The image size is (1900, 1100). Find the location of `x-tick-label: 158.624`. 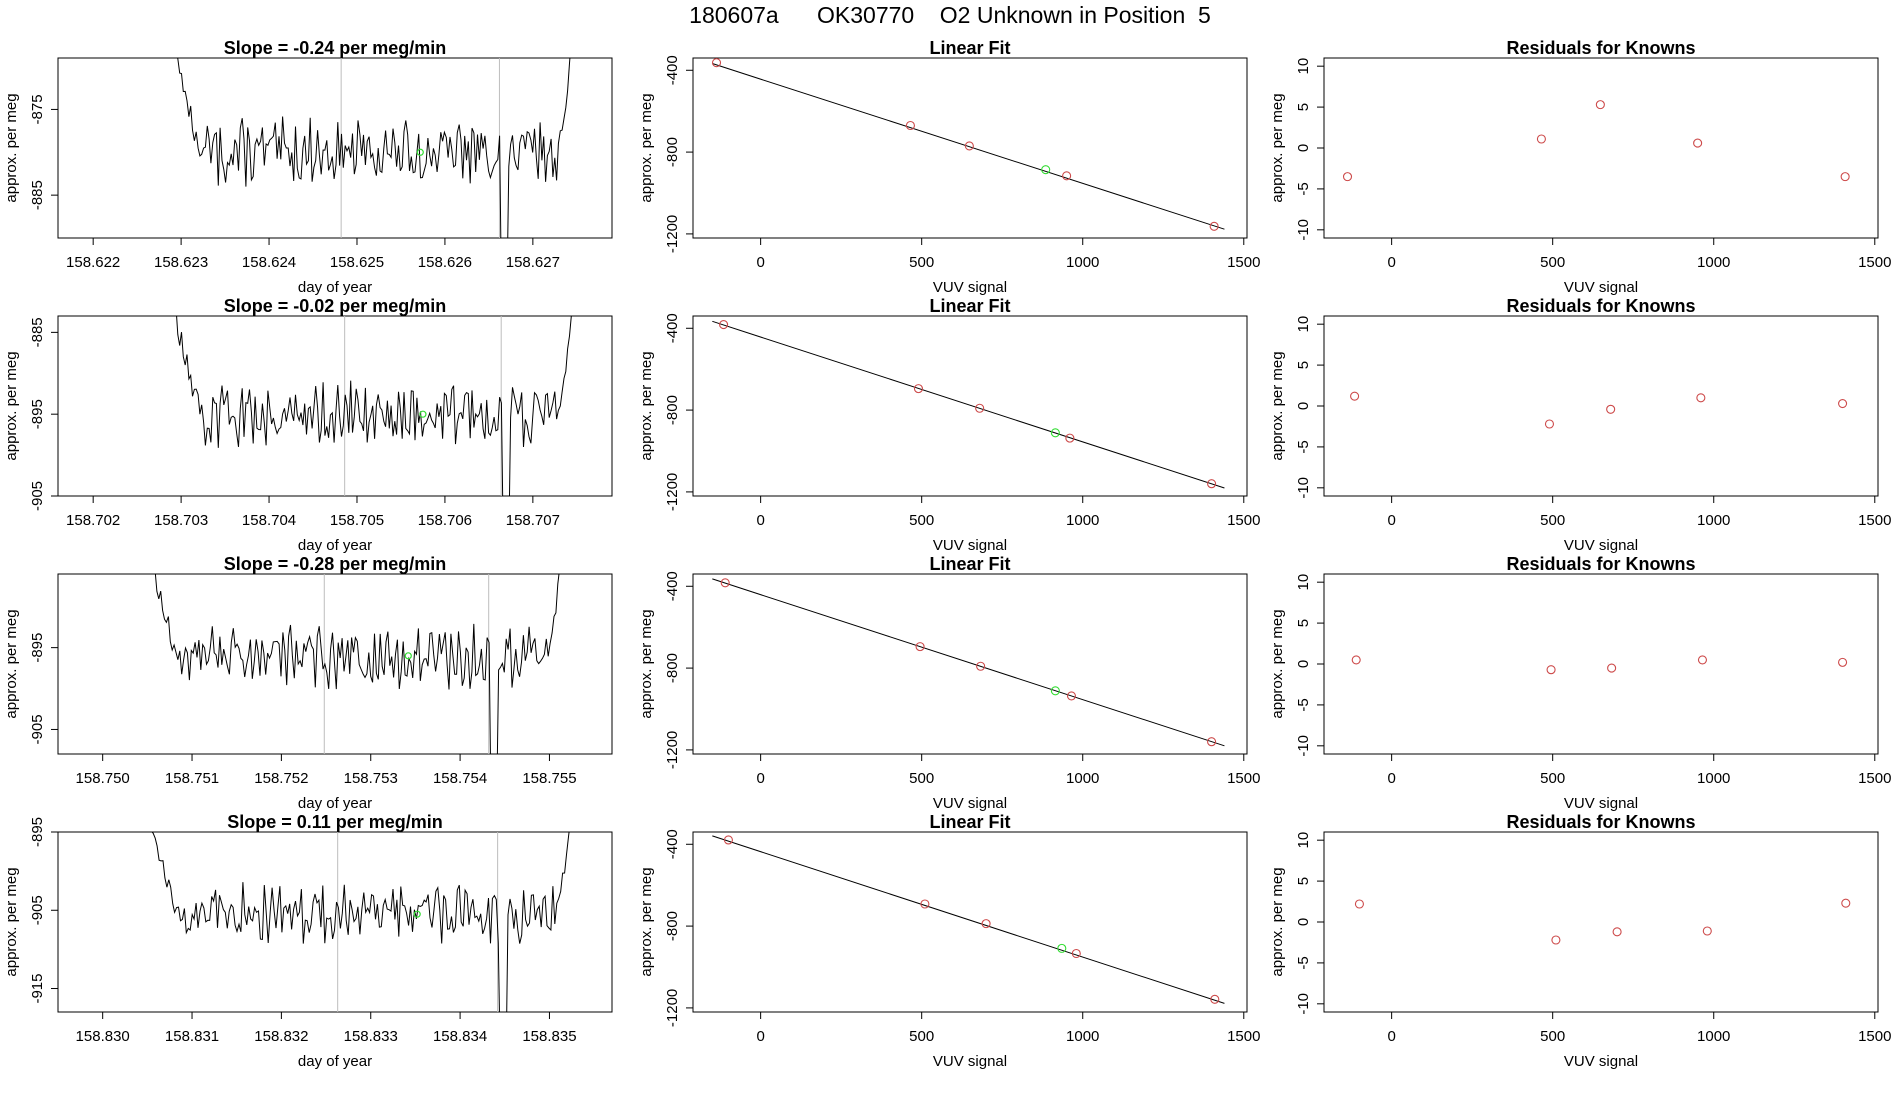

x-tick-label: 158.624 is located at coordinates (269, 262).